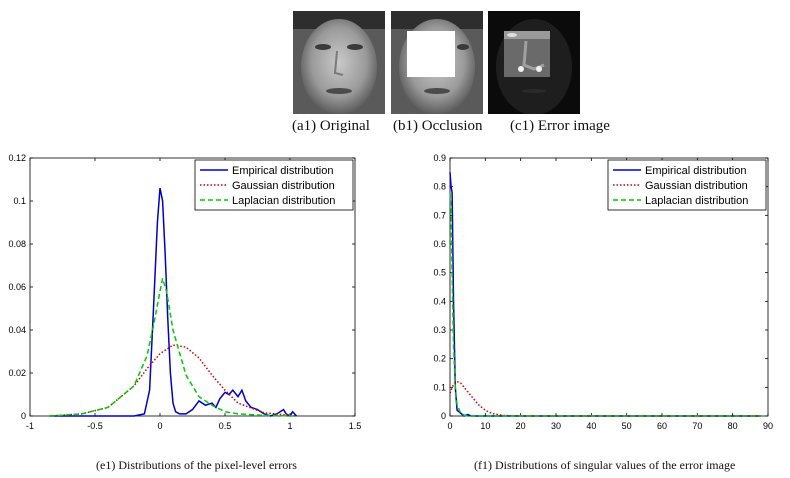  Describe the element at coordinates (17, 373) in the screenshot. I see `e1-y-tick-label: 0.02` at that location.